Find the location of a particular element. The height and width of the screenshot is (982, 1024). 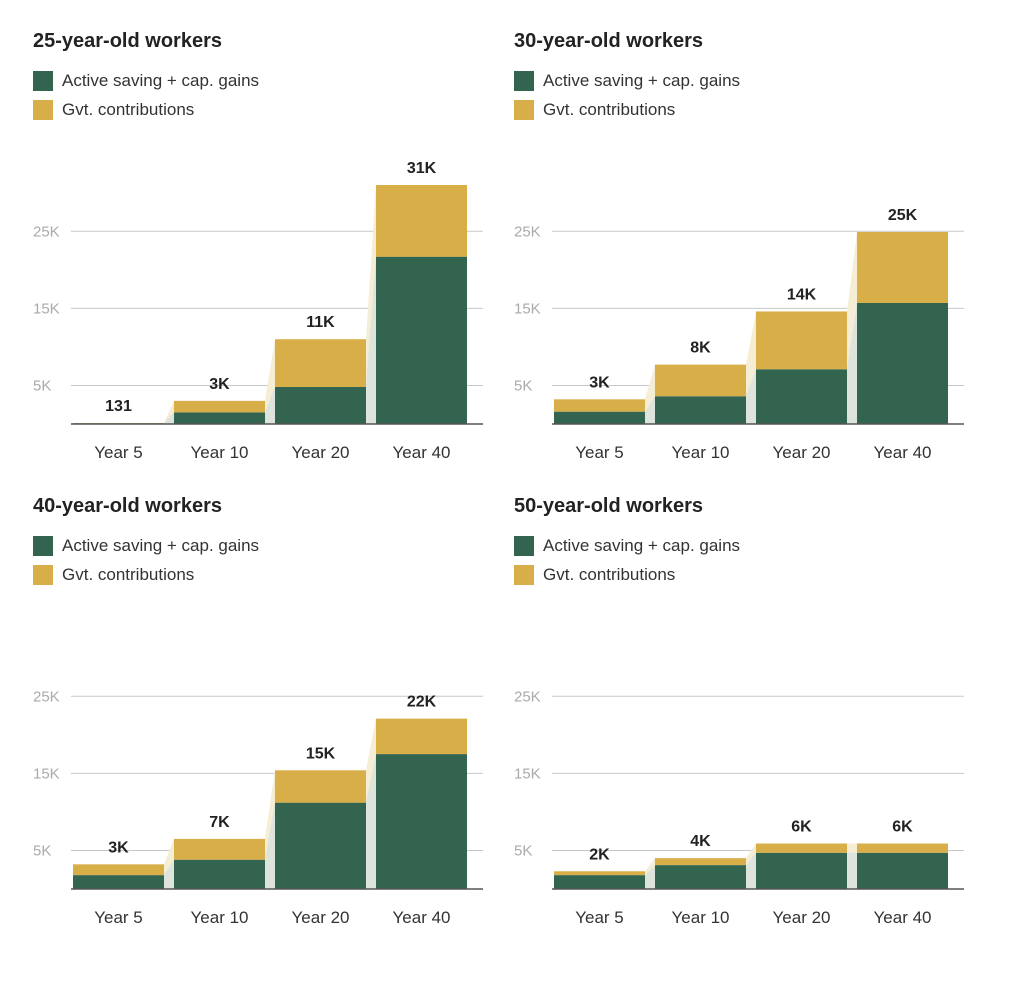

chart-title: 30-year-old workers is located at coordinates (608, 41).